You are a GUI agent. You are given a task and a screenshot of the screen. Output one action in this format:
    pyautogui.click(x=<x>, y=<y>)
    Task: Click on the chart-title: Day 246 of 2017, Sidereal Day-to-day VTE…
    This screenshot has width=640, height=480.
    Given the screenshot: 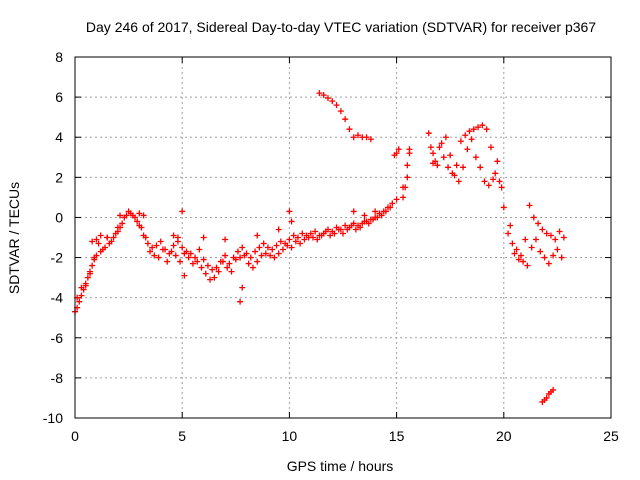 What is the action you would take?
    pyautogui.click(x=341, y=27)
    